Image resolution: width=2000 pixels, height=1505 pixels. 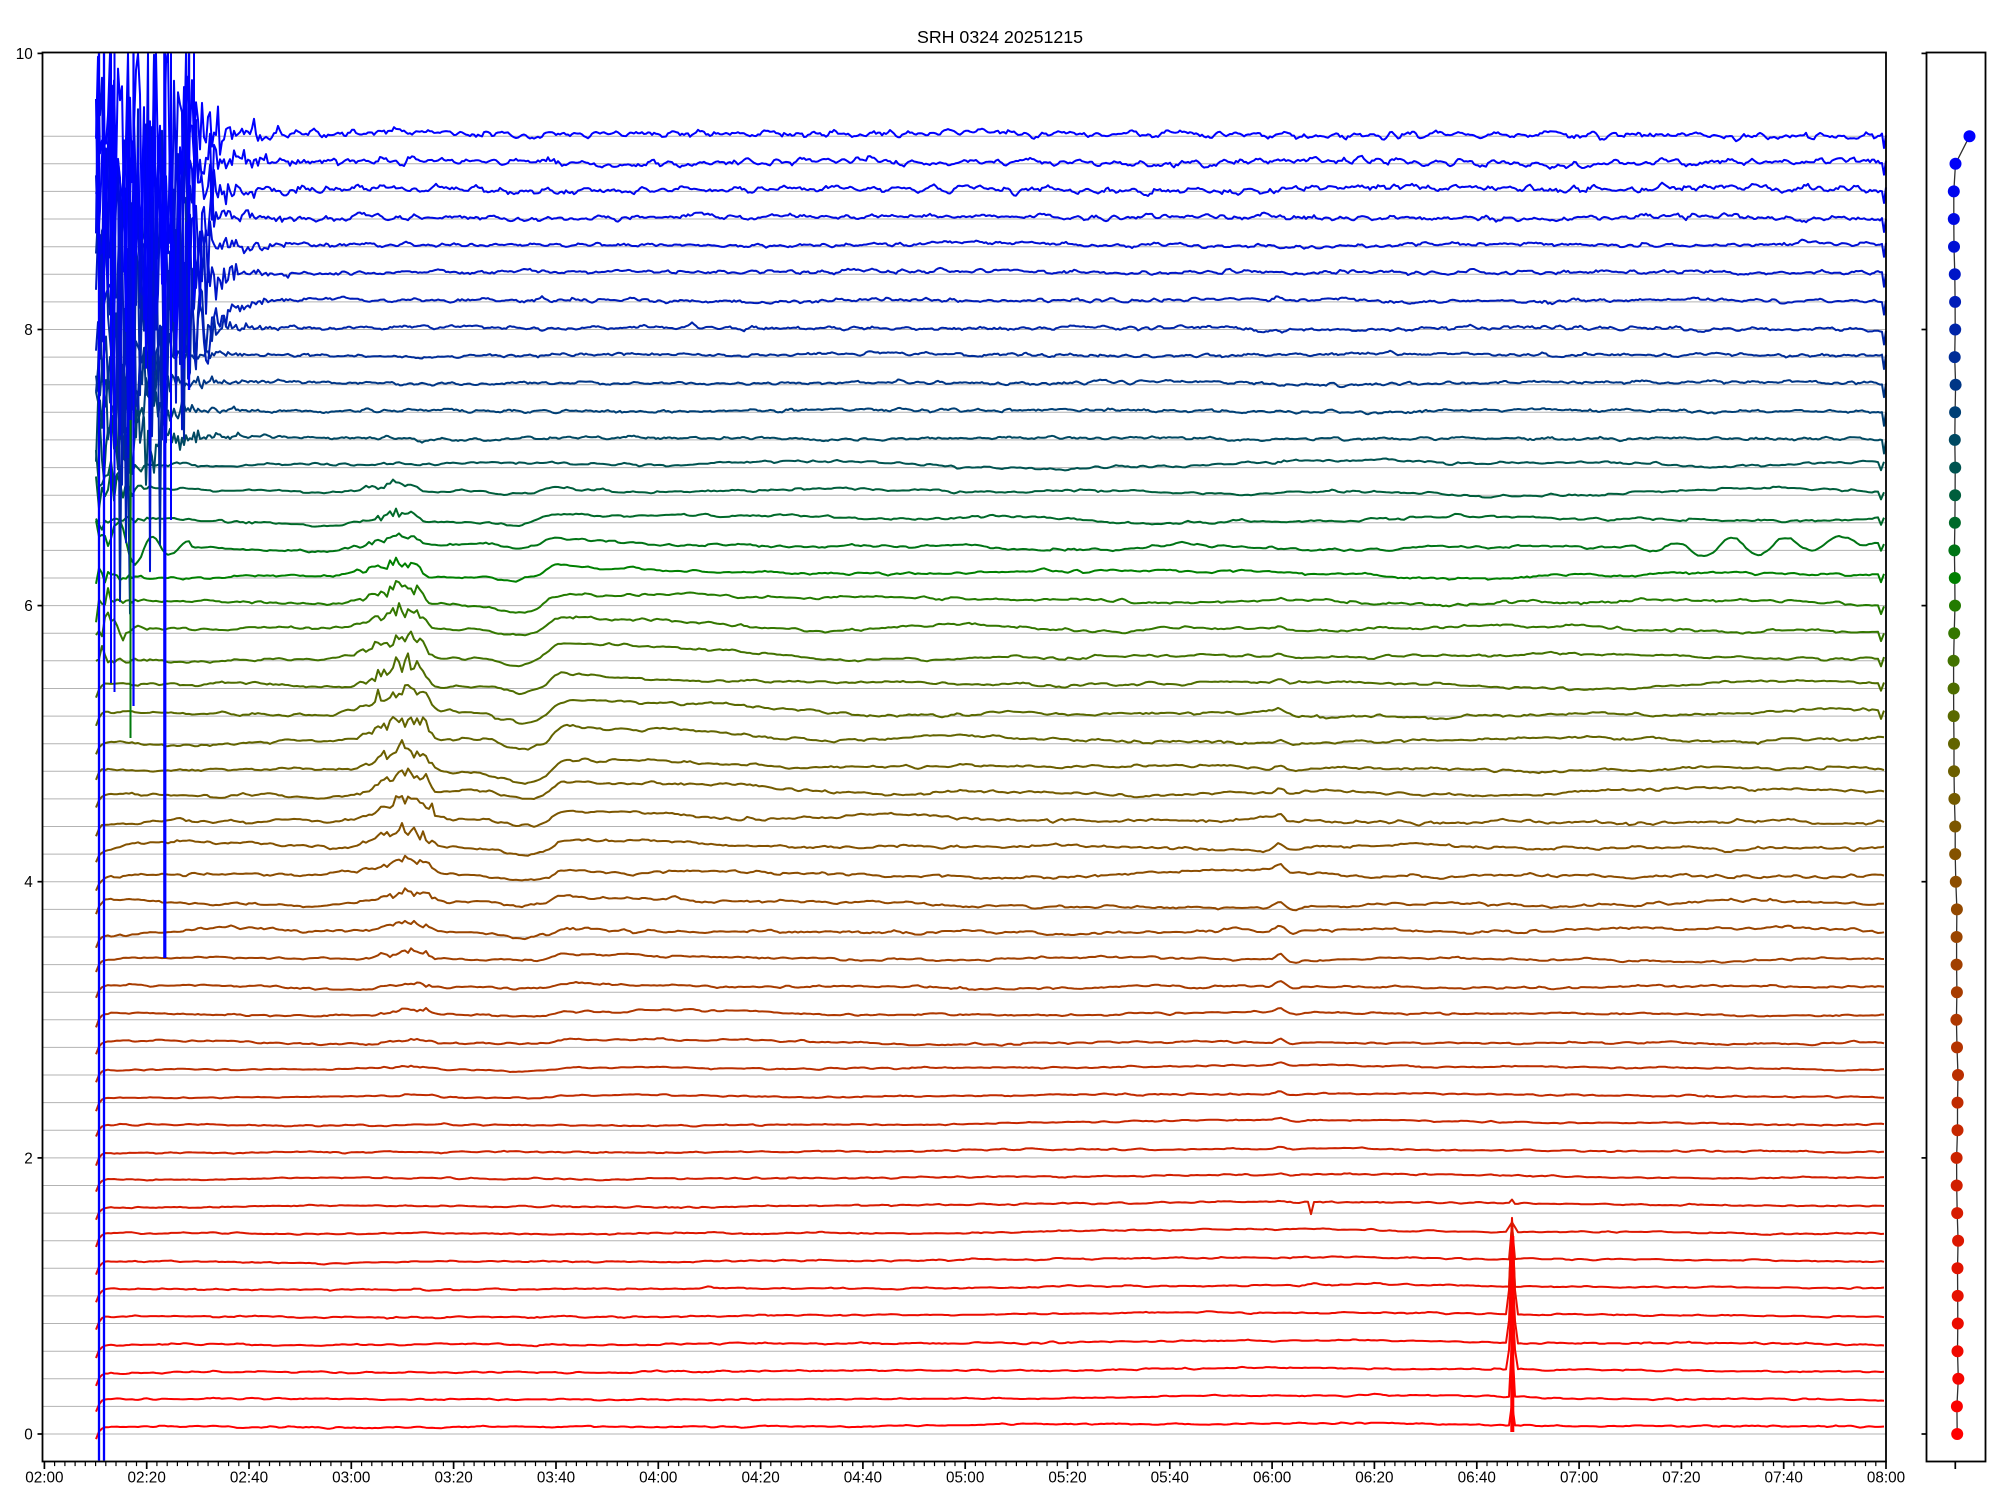 What do you see at coordinates (24, 54) in the screenshot?
I see `svg-text: 10` at bounding box center [24, 54].